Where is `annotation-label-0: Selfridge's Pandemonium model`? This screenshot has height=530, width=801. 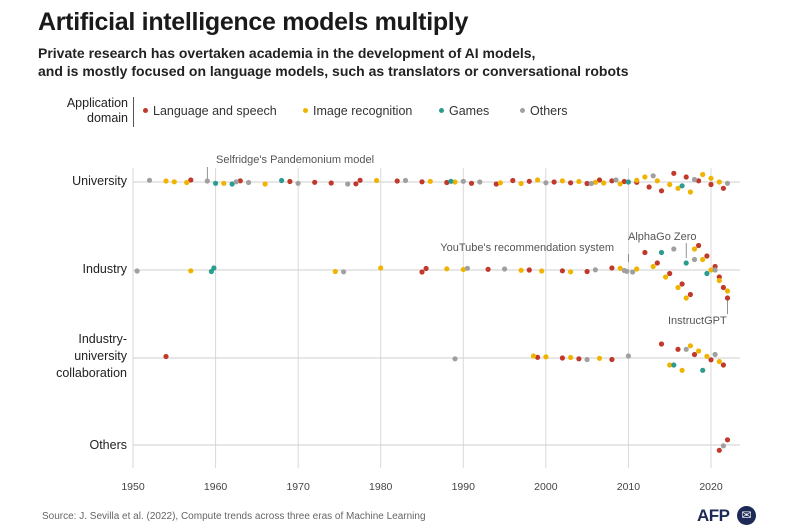
annotation-label-0: Selfridge's Pandemonium model is located at coordinates (295, 160).